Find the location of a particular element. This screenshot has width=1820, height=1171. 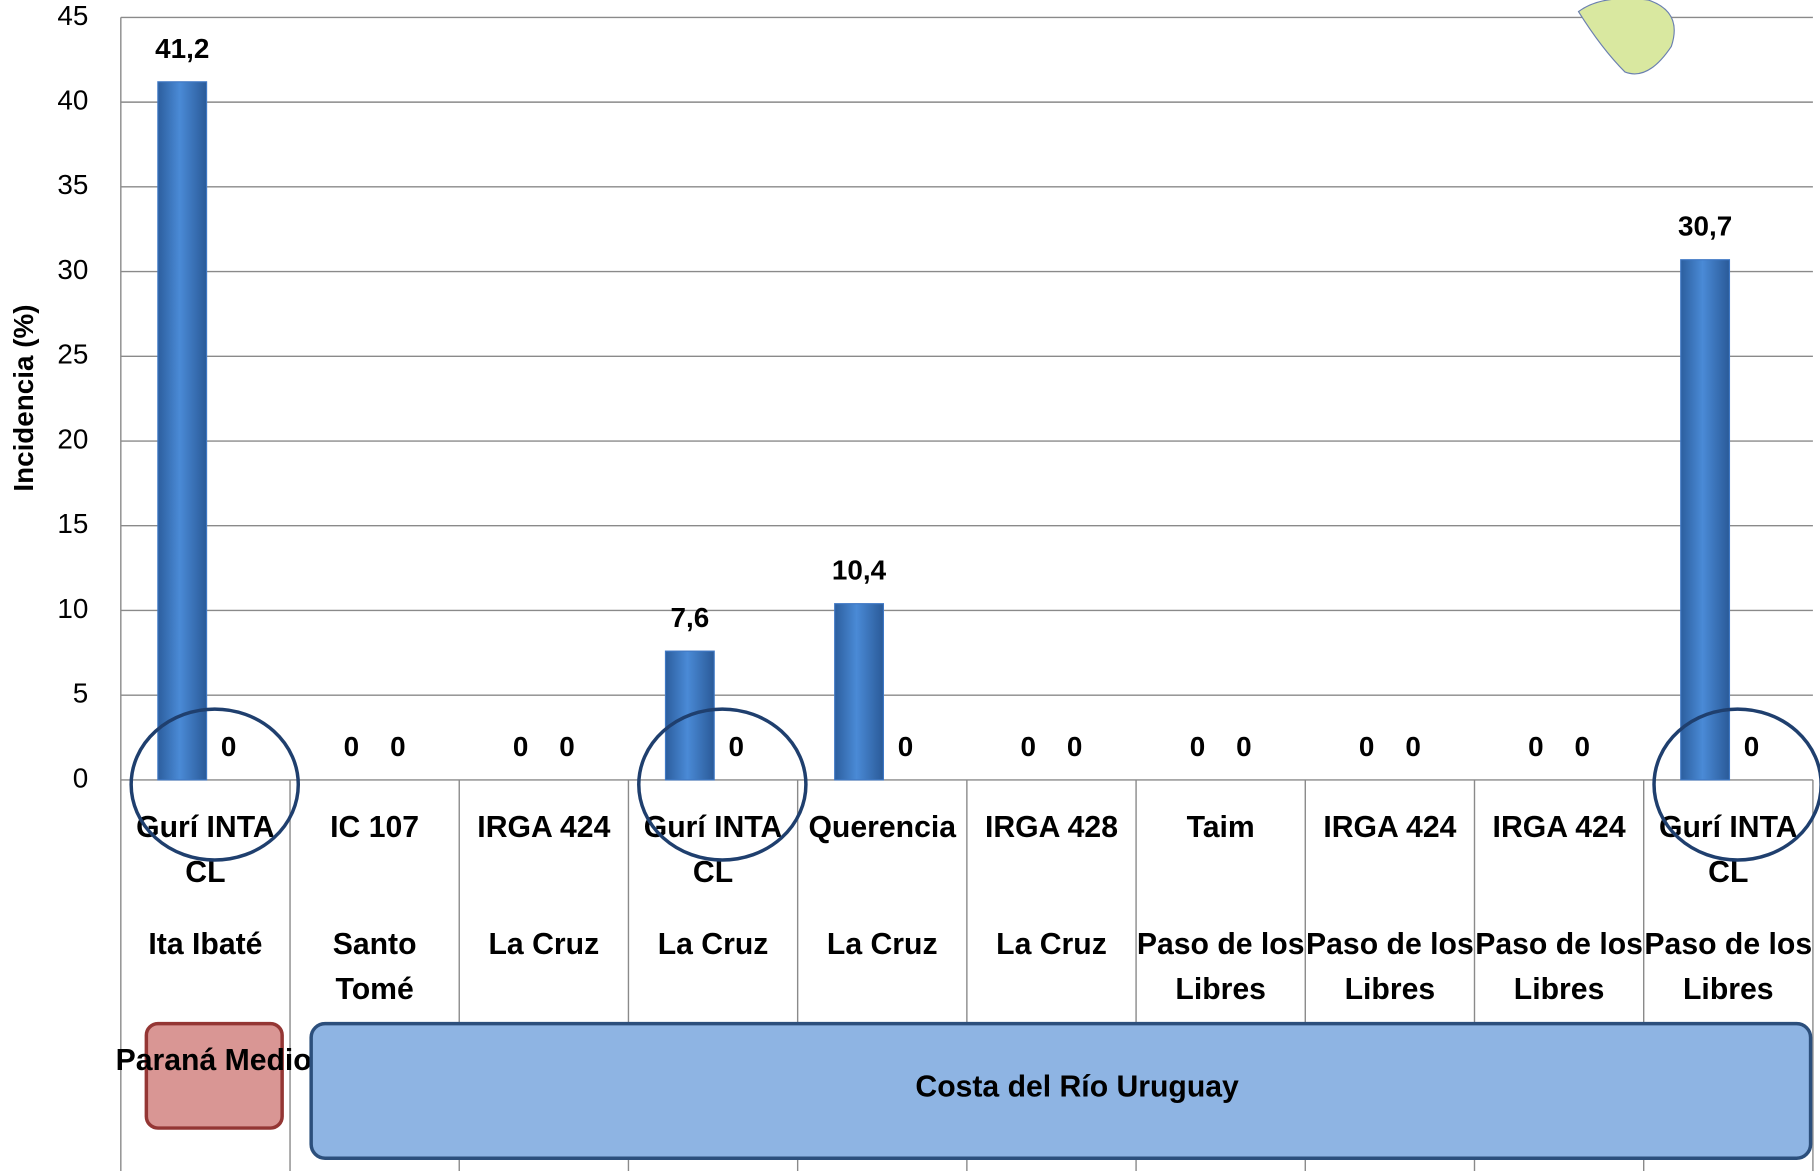

location-label-box: Ita Ibaté is located at coordinates (205, 943).